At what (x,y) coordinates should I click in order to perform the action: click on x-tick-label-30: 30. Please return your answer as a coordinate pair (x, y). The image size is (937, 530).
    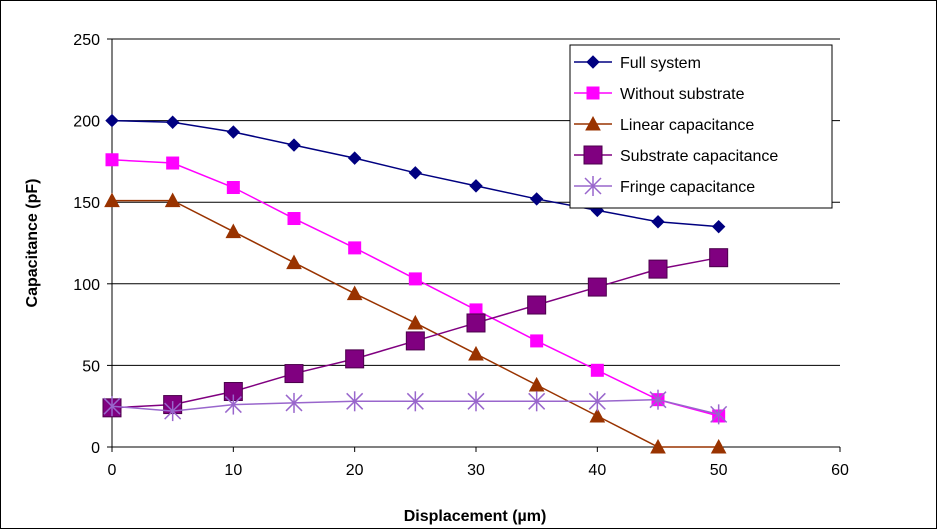
    Looking at the image, I should click on (476, 470).